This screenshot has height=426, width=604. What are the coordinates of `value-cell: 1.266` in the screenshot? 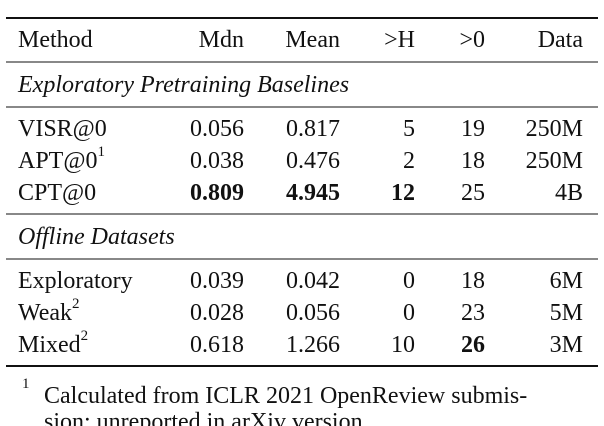 It's located at (313, 345).